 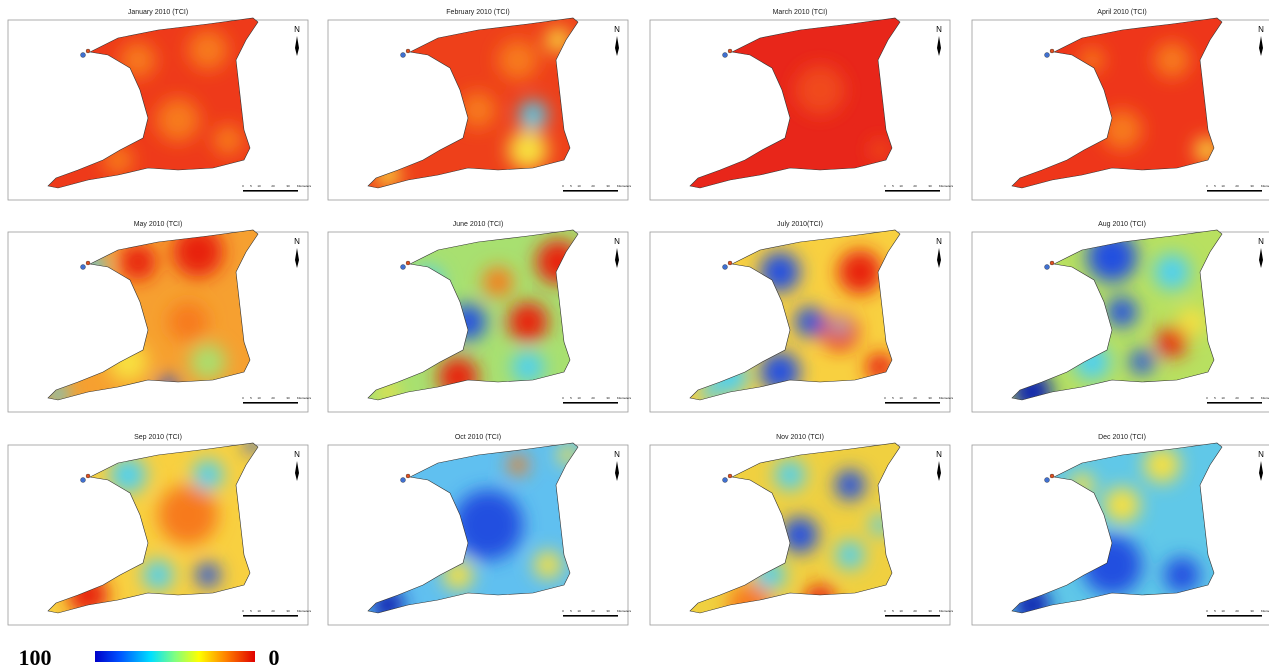 I want to click on legend-max: 100, so click(x=35, y=656).